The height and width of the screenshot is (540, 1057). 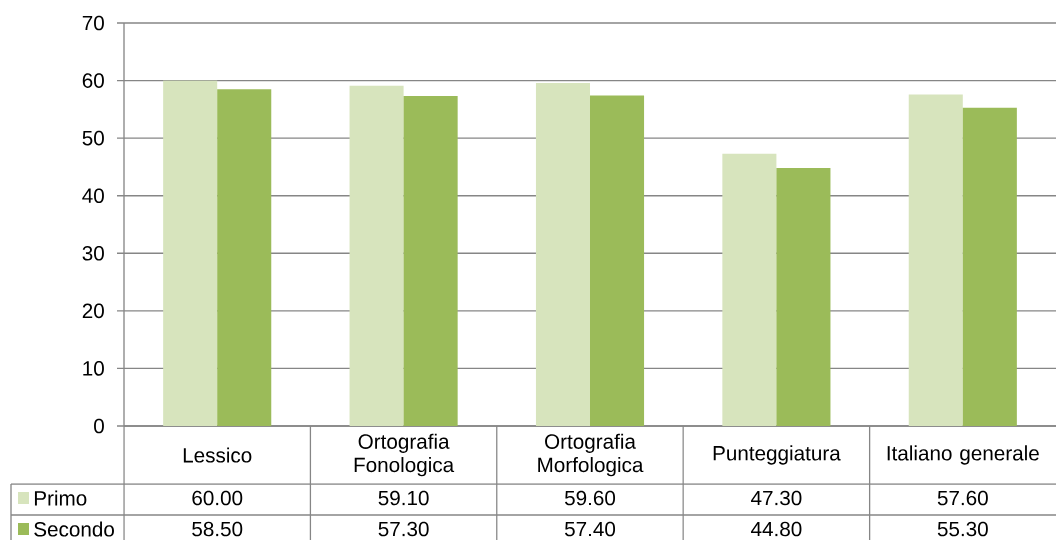 I want to click on y-tick-label: 30, so click(x=93, y=253).